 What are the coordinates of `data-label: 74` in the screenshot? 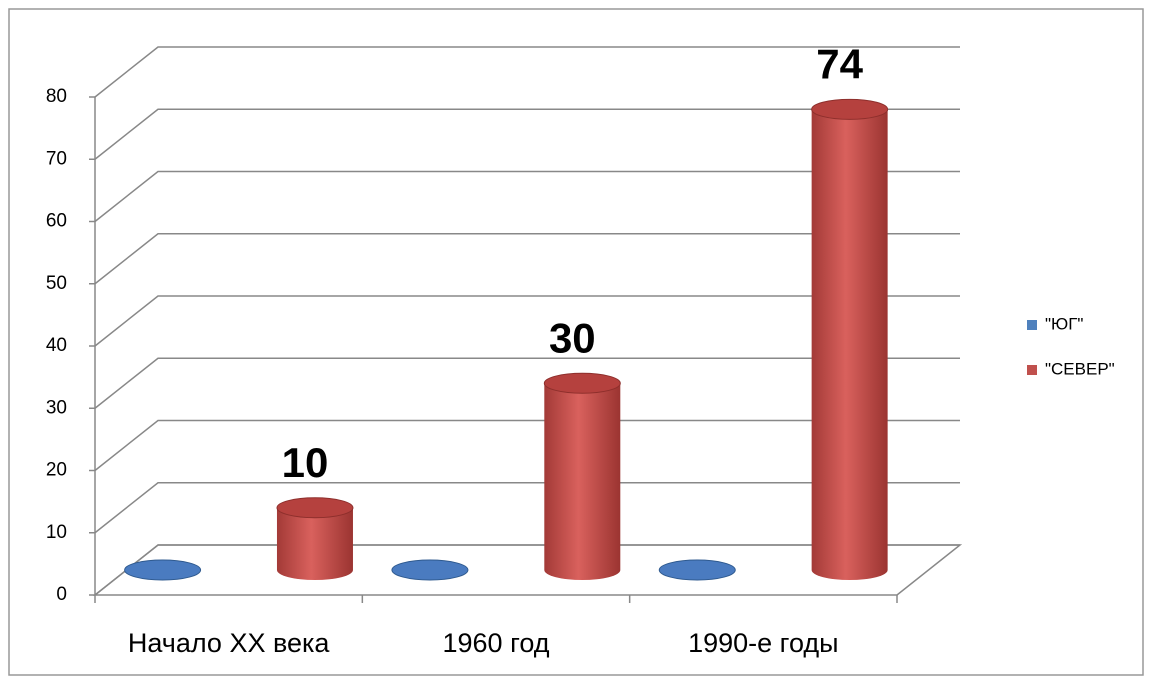 It's located at (839, 63).